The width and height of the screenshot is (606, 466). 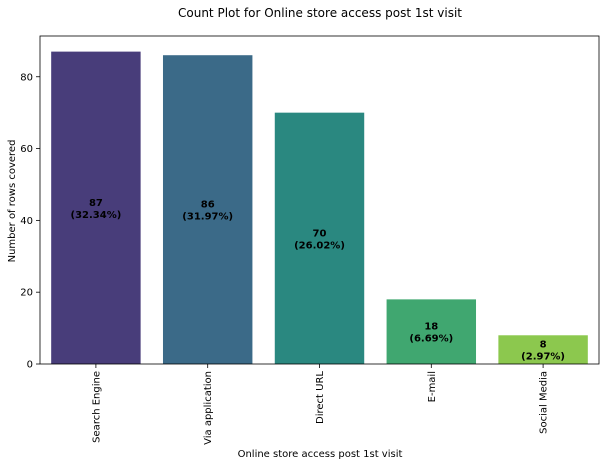 I want to click on bar-percent-label: (2.97%), so click(x=543, y=357).